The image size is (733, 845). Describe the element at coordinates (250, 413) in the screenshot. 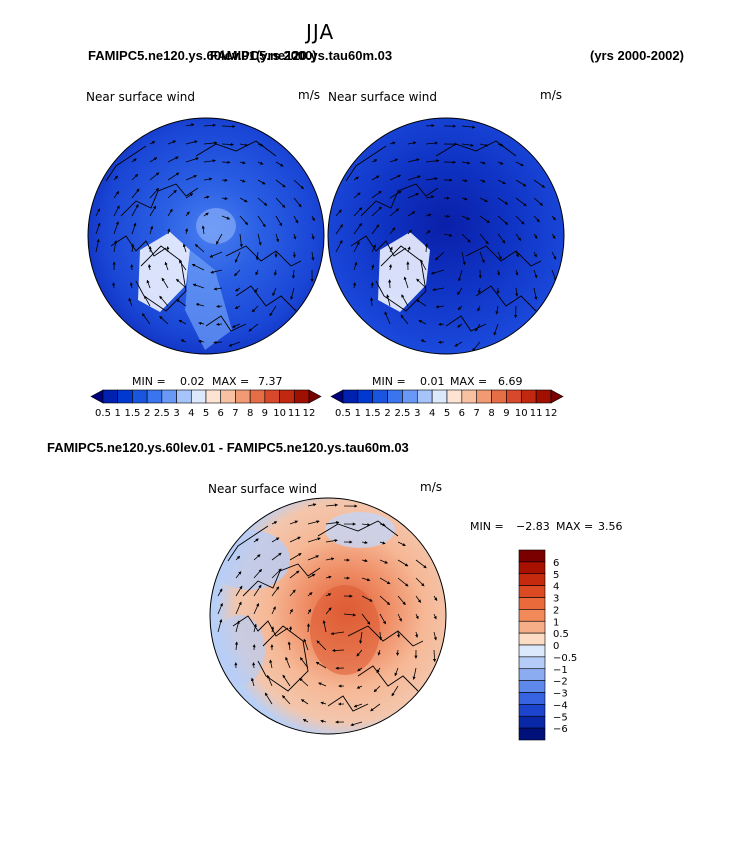

I see `colorbar-left-tick-label: 8` at that location.